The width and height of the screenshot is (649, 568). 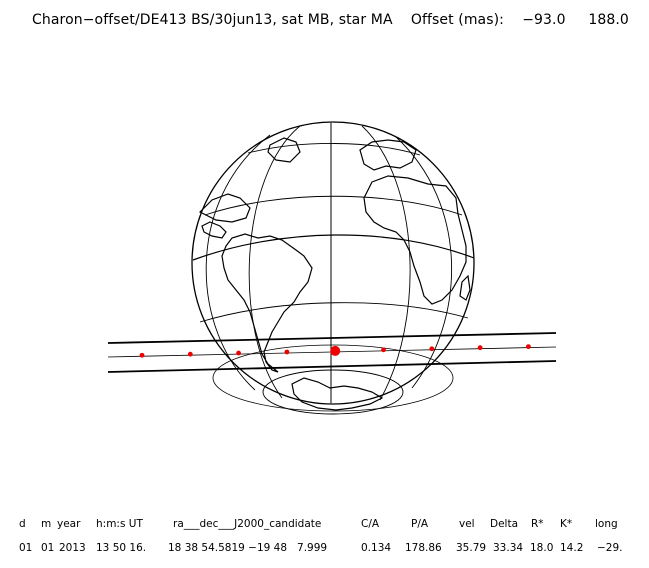 I want to click on south-america-coast, so click(x=267, y=303).